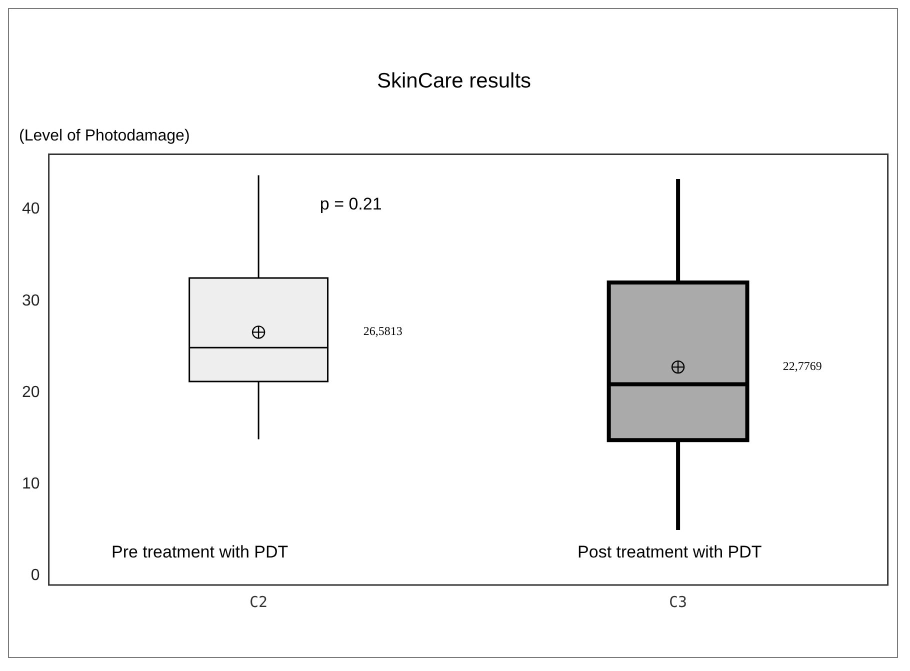  What do you see at coordinates (104, 136) in the screenshot?
I see `y-axis-title: (Level of Photodamage)` at bounding box center [104, 136].